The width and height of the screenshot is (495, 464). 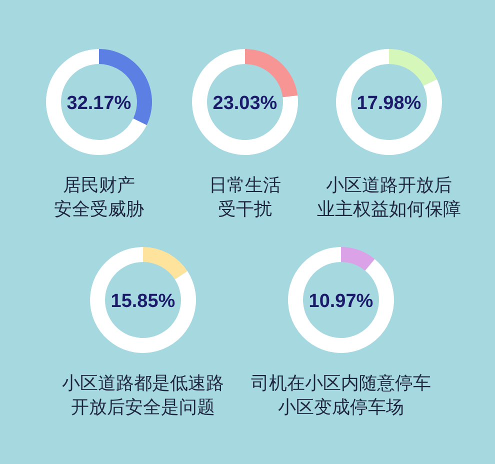 I want to click on title: 小区道路都是低速路开放后安全是问题, so click(x=143, y=395).